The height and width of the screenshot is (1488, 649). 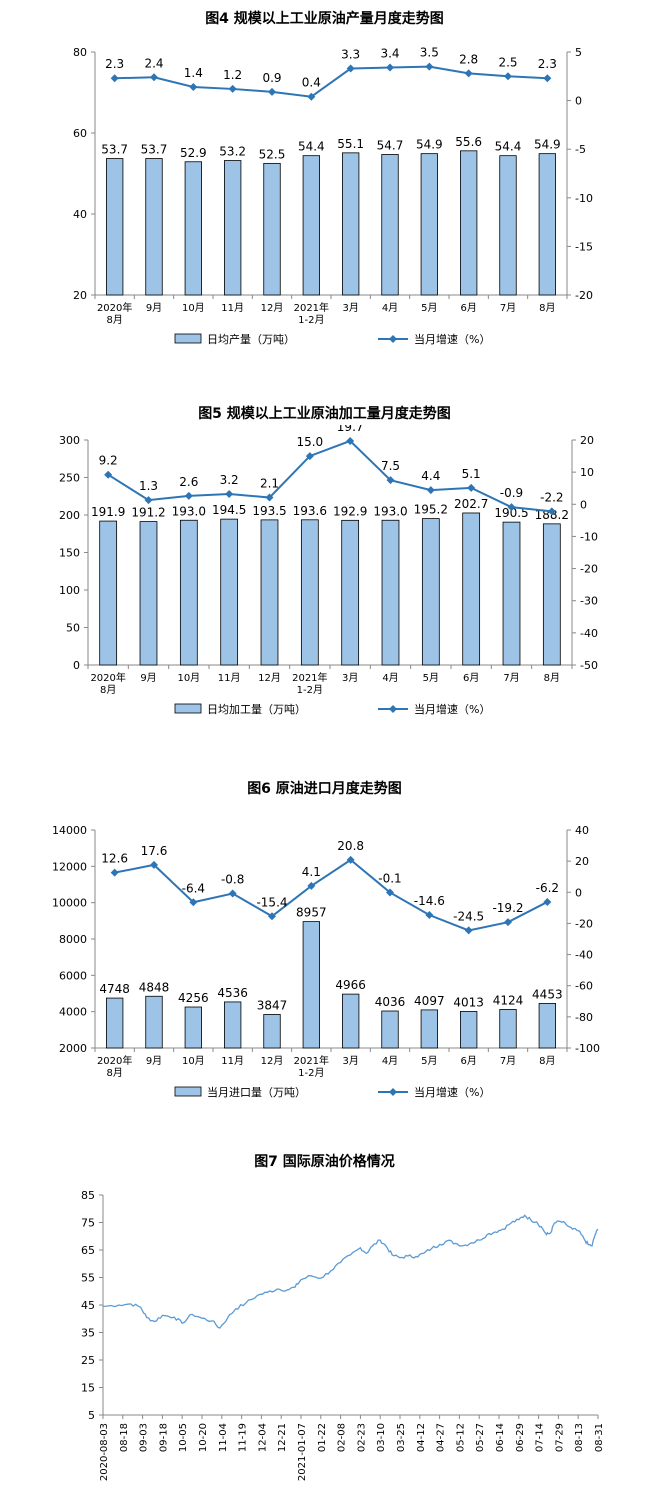 What do you see at coordinates (183, 1437) in the screenshot?
I see `x-tick-label: 10-05` at bounding box center [183, 1437].